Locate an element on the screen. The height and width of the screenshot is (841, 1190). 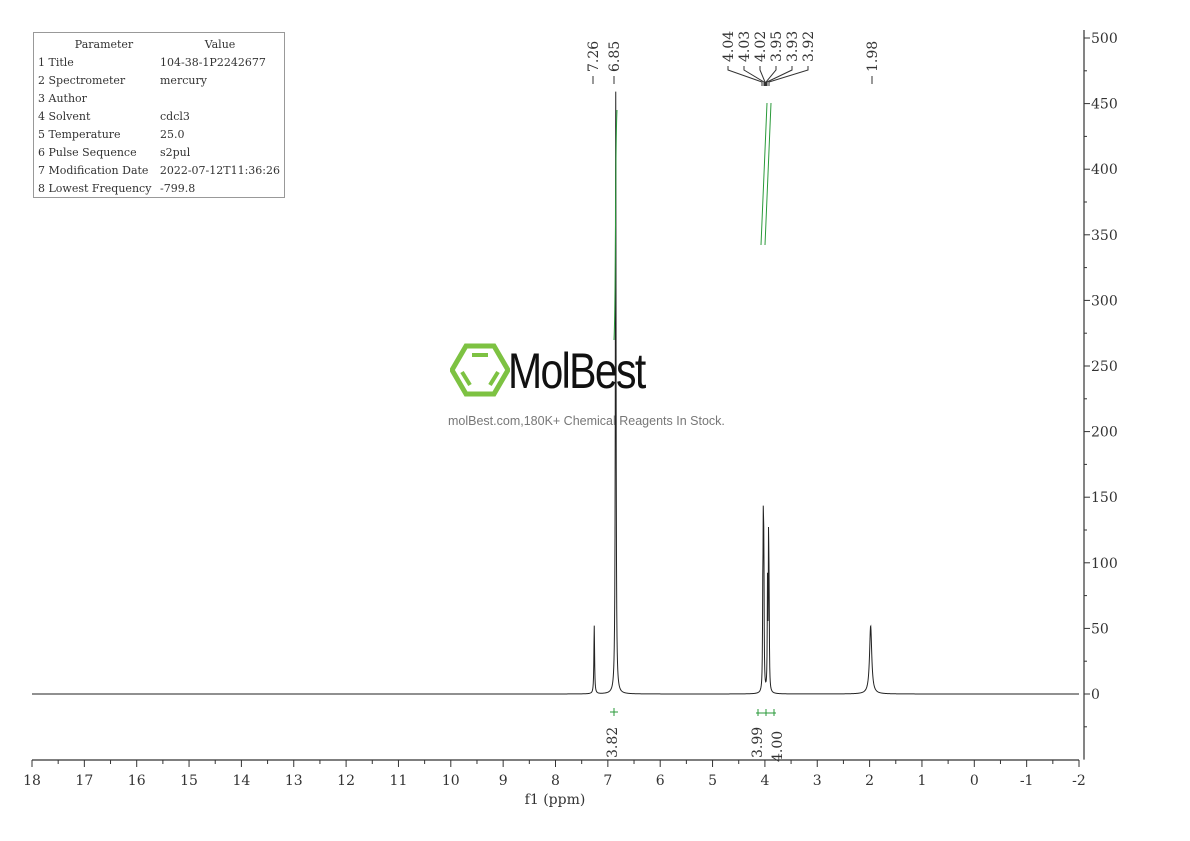
x-tick-label: 15 is located at coordinates (189, 781).